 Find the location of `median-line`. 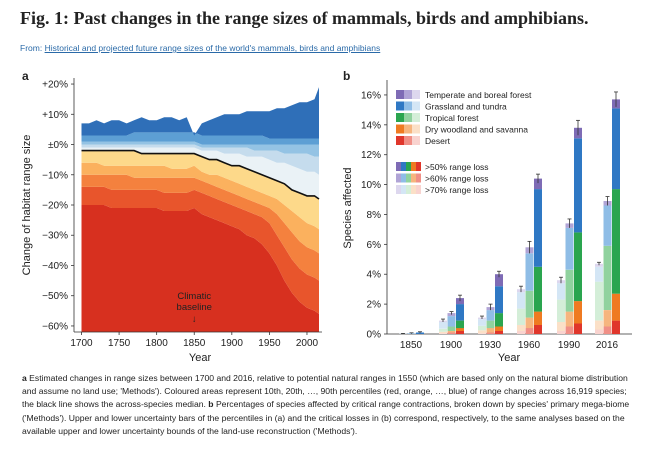

median-line is located at coordinates (200, 174).